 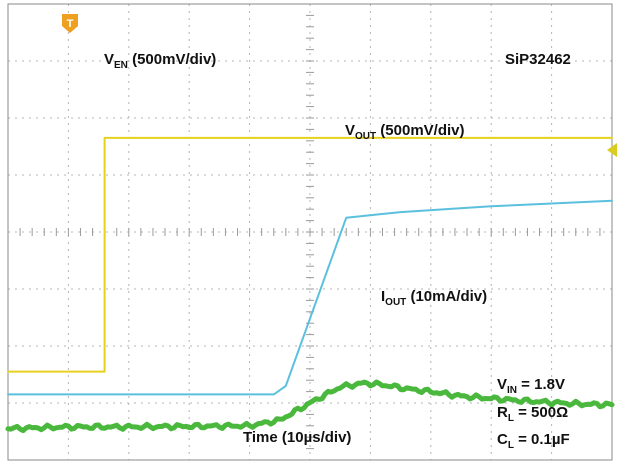 I want to click on condition-vin: VIN = 1.8V, so click(x=531, y=386).